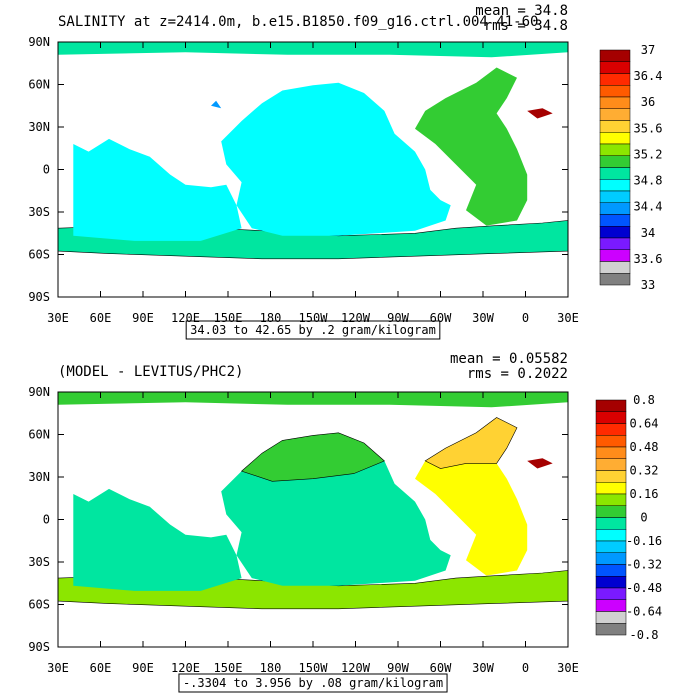 This screenshot has width=700, height=700. What do you see at coordinates (643, 518) in the screenshot?
I see `colorbar-label: 0` at bounding box center [643, 518].